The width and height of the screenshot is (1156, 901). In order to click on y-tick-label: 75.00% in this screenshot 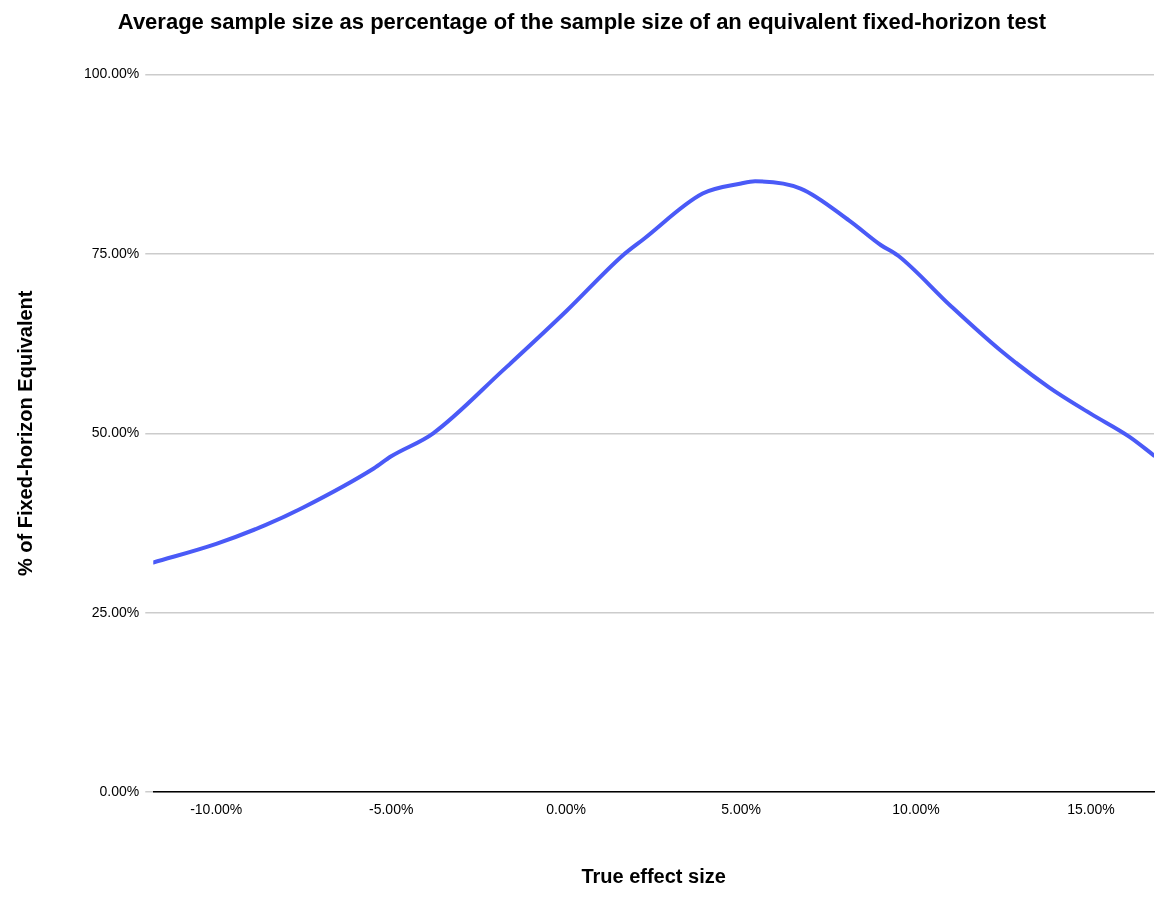, I will do `click(115, 252)`.